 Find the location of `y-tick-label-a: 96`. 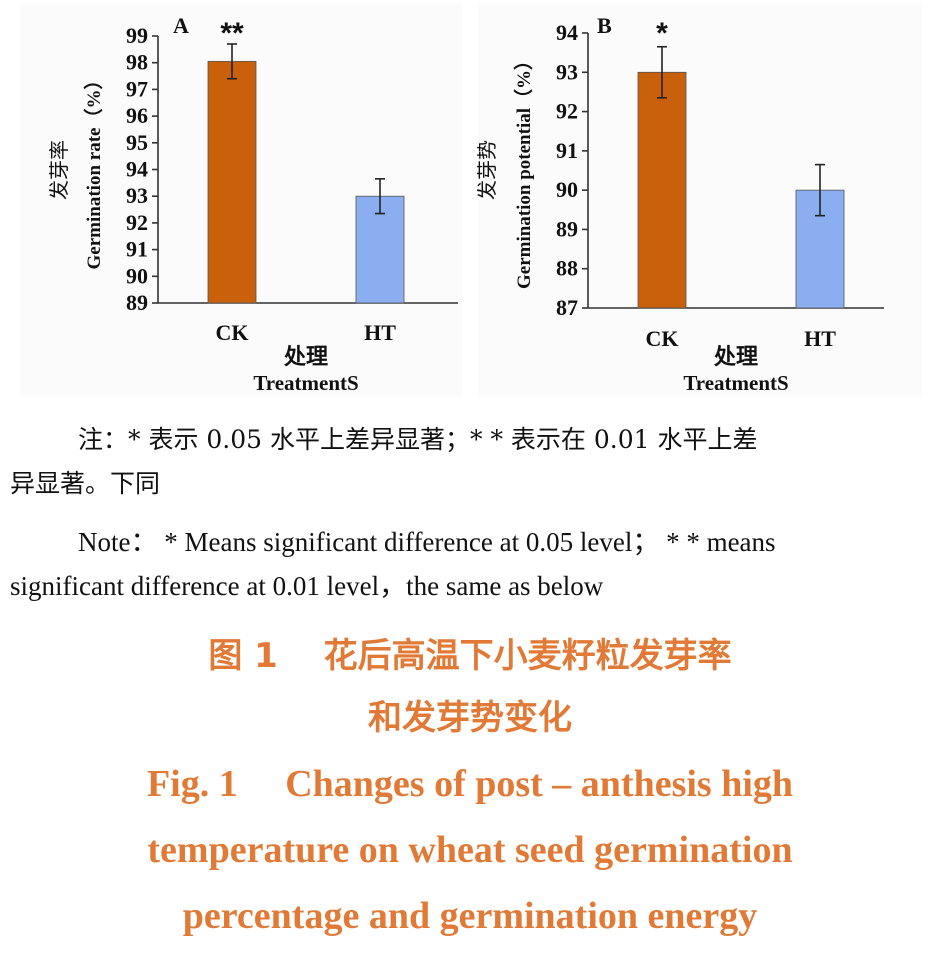

y-tick-label-a: 96 is located at coordinates (137, 115).